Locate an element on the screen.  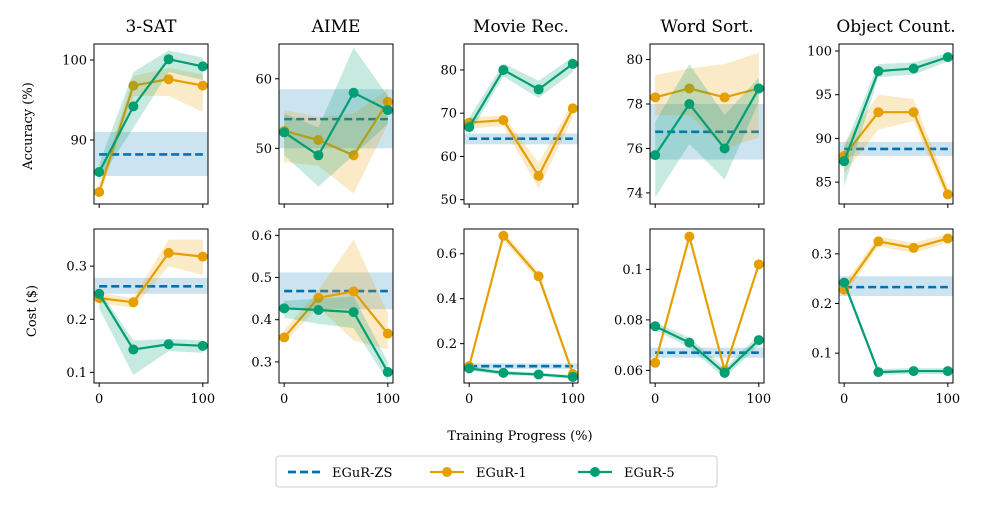
y-tick-label: 76 is located at coordinates (634, 149).